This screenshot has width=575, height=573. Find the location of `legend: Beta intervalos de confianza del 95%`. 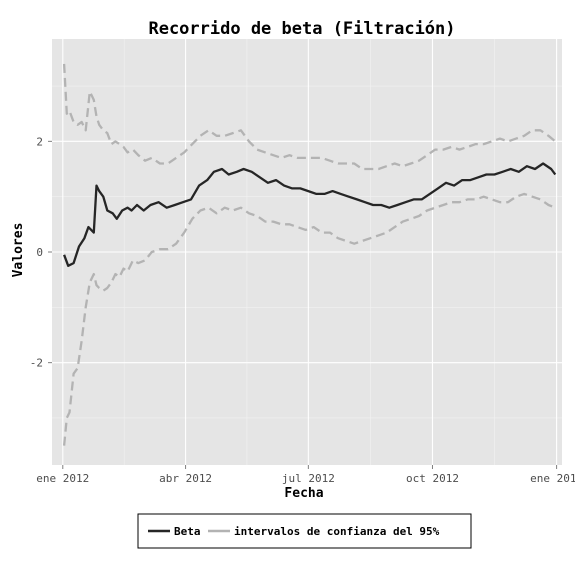

legend: Beta intervalos de confianza del 95% is located at coordinates (304, 531).